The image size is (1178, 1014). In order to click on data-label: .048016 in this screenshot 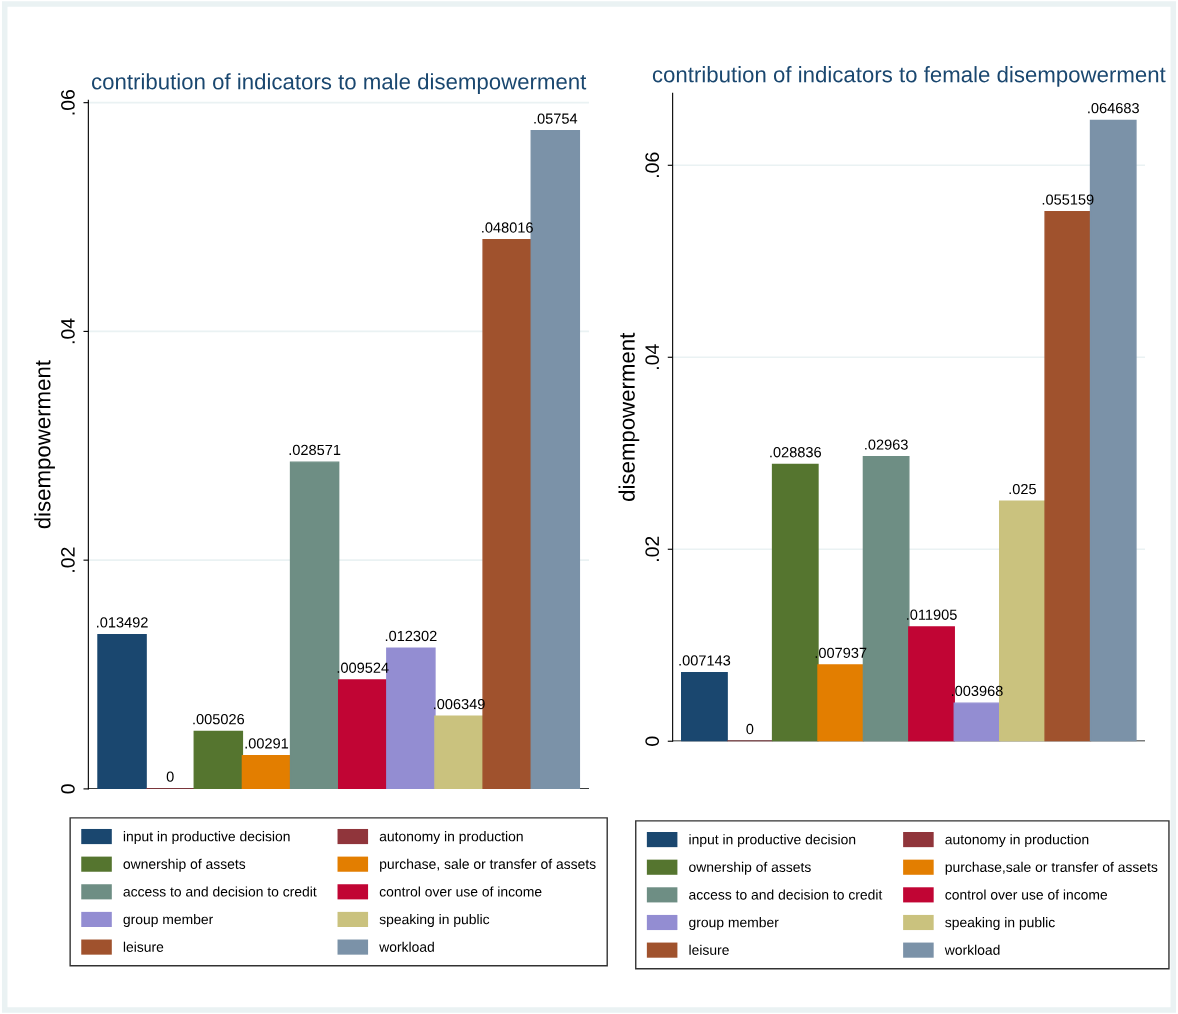, I will do `click(507, 227)`.